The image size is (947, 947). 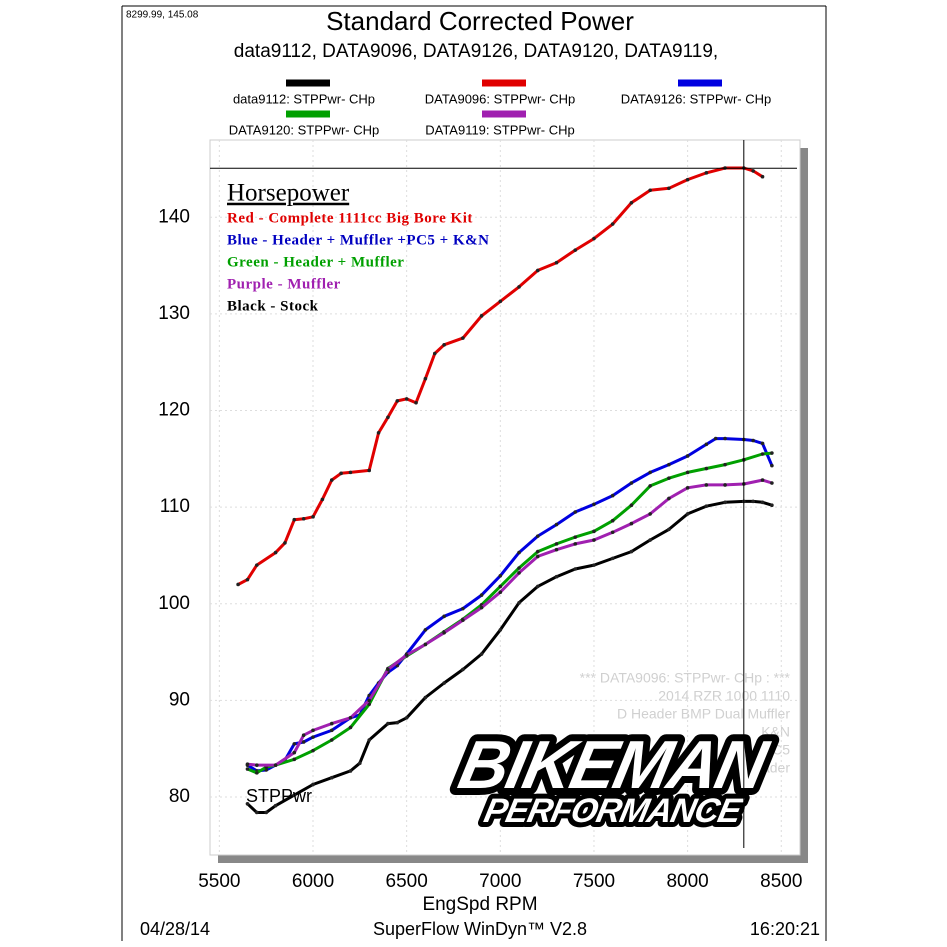 I want to click on x-tick-label: 8000, so click(x=687, y=881).